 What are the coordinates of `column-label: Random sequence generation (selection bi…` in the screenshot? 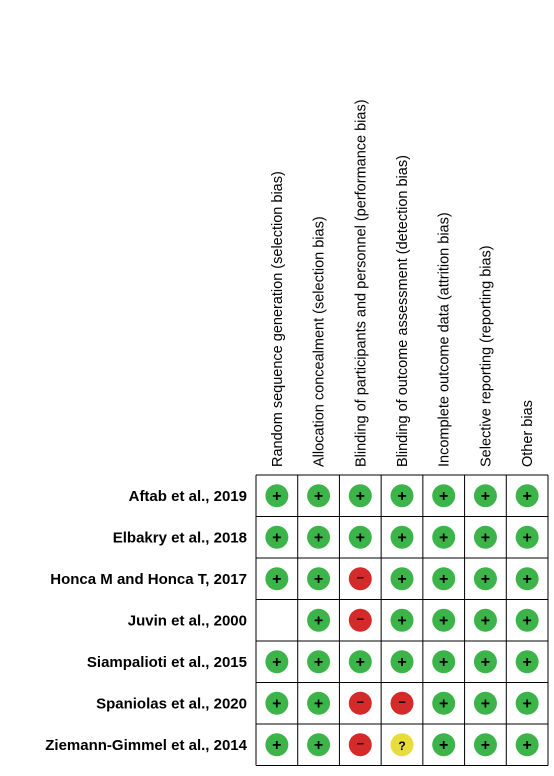 It's located at (278, 319).